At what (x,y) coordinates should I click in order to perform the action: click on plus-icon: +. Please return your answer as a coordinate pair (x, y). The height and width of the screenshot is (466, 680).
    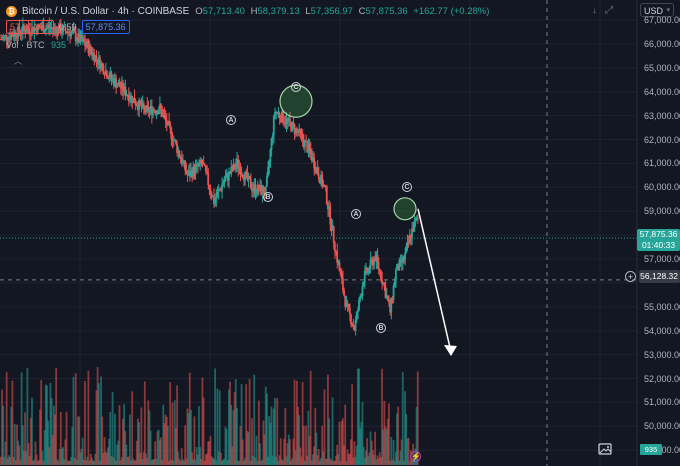
    Looking at the image, I should click on (630, 276).